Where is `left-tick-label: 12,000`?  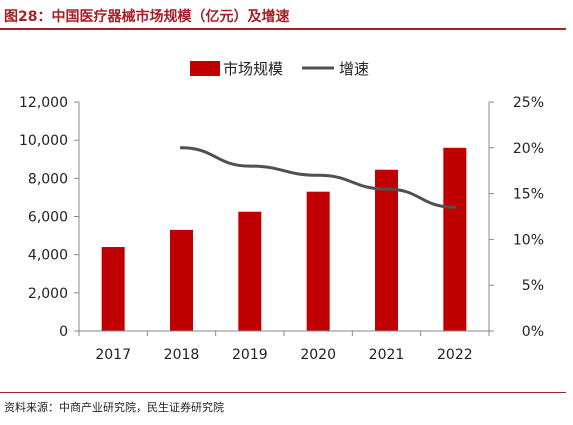 left-tick-label: 12,000 is located at coordinates (43, 103).